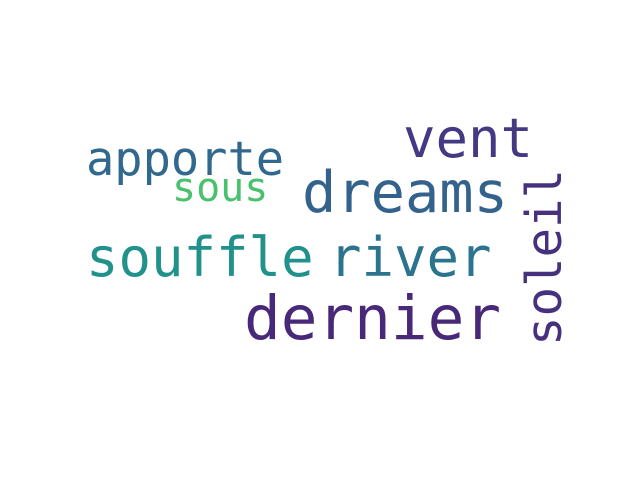 The width and height of the screenshot is (640, 480). I want to click on word-river: river, so click(410, 257).